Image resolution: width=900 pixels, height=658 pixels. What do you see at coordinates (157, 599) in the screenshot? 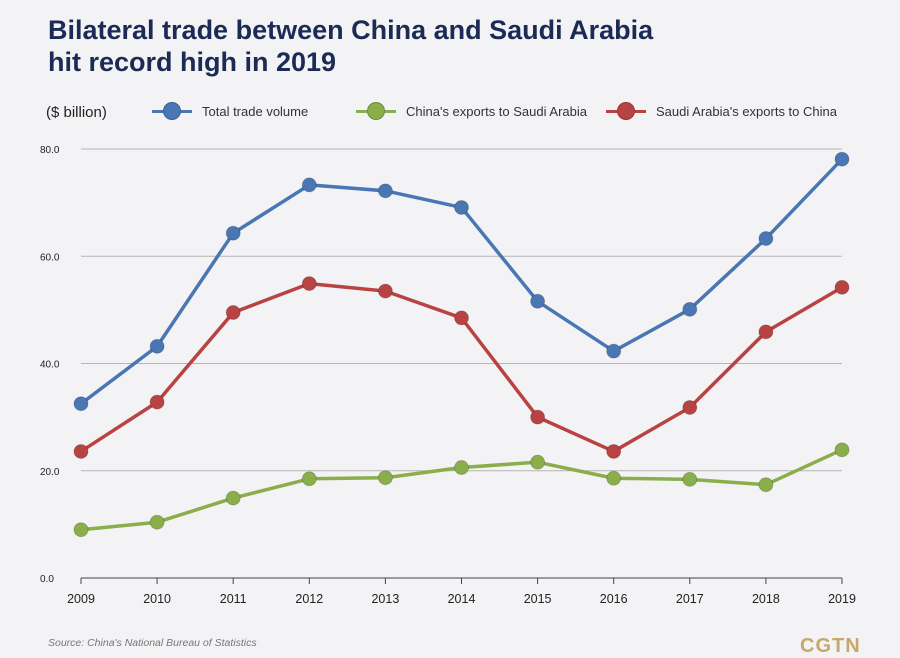
I see `x-tick-label: 2010` at bounding box center [157, 599].